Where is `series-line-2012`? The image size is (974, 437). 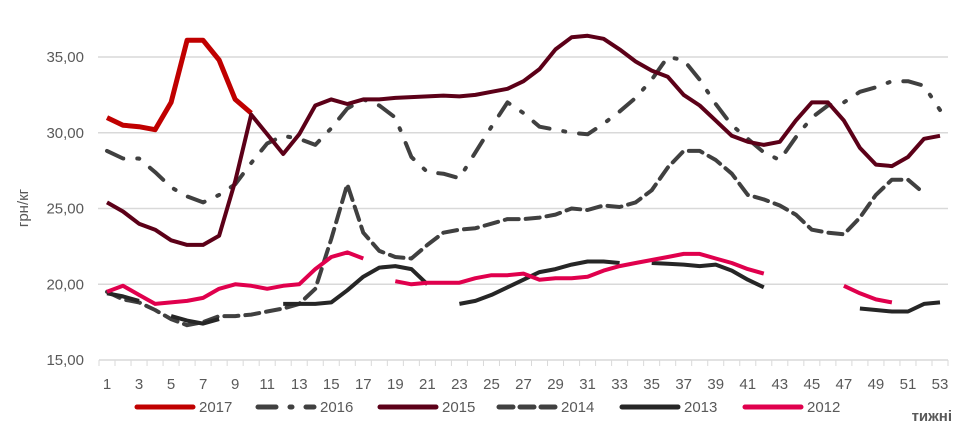 series-line-2012 is located at coordinates (499, 278).